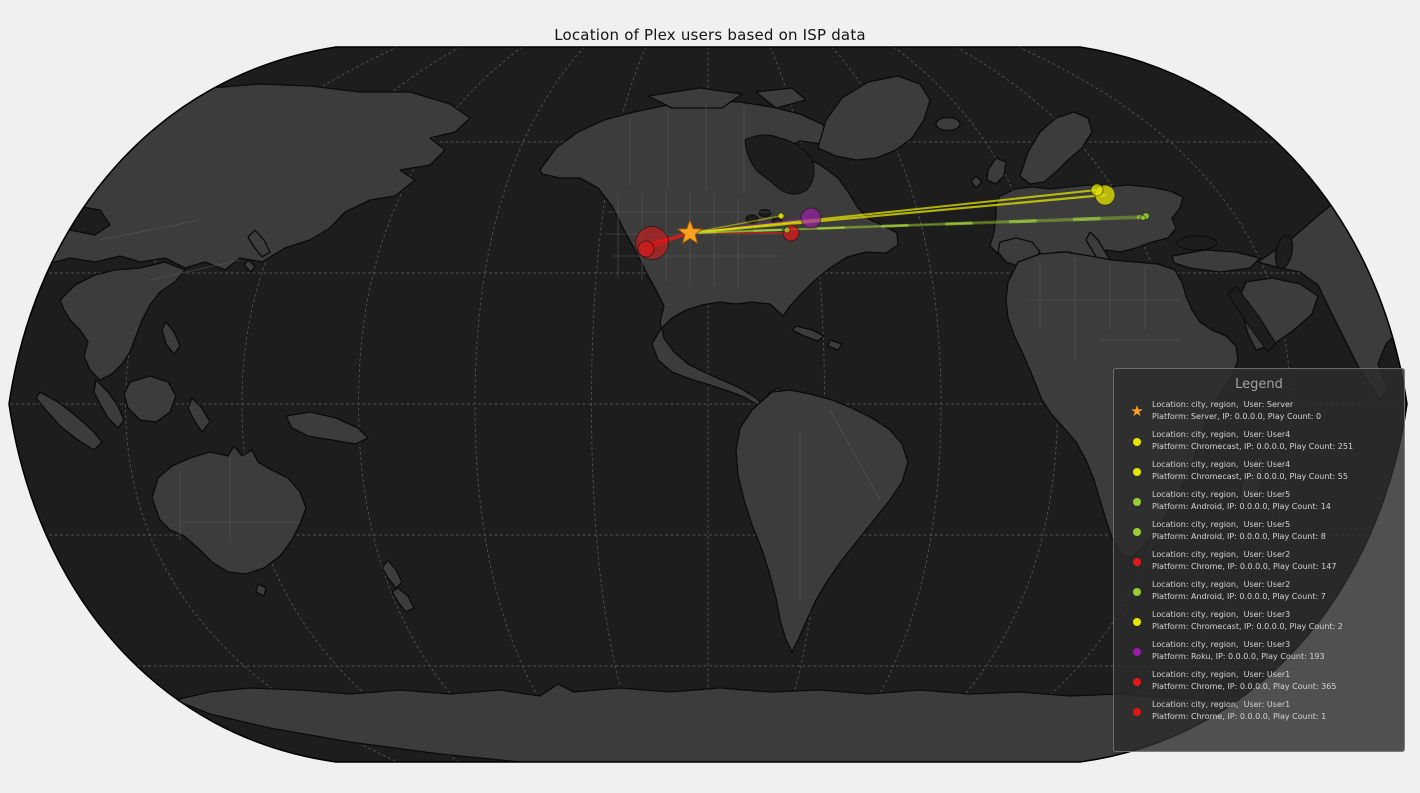 This screenshot has height=793, width=1420. I want to click on land-australia, so click(229, 510).